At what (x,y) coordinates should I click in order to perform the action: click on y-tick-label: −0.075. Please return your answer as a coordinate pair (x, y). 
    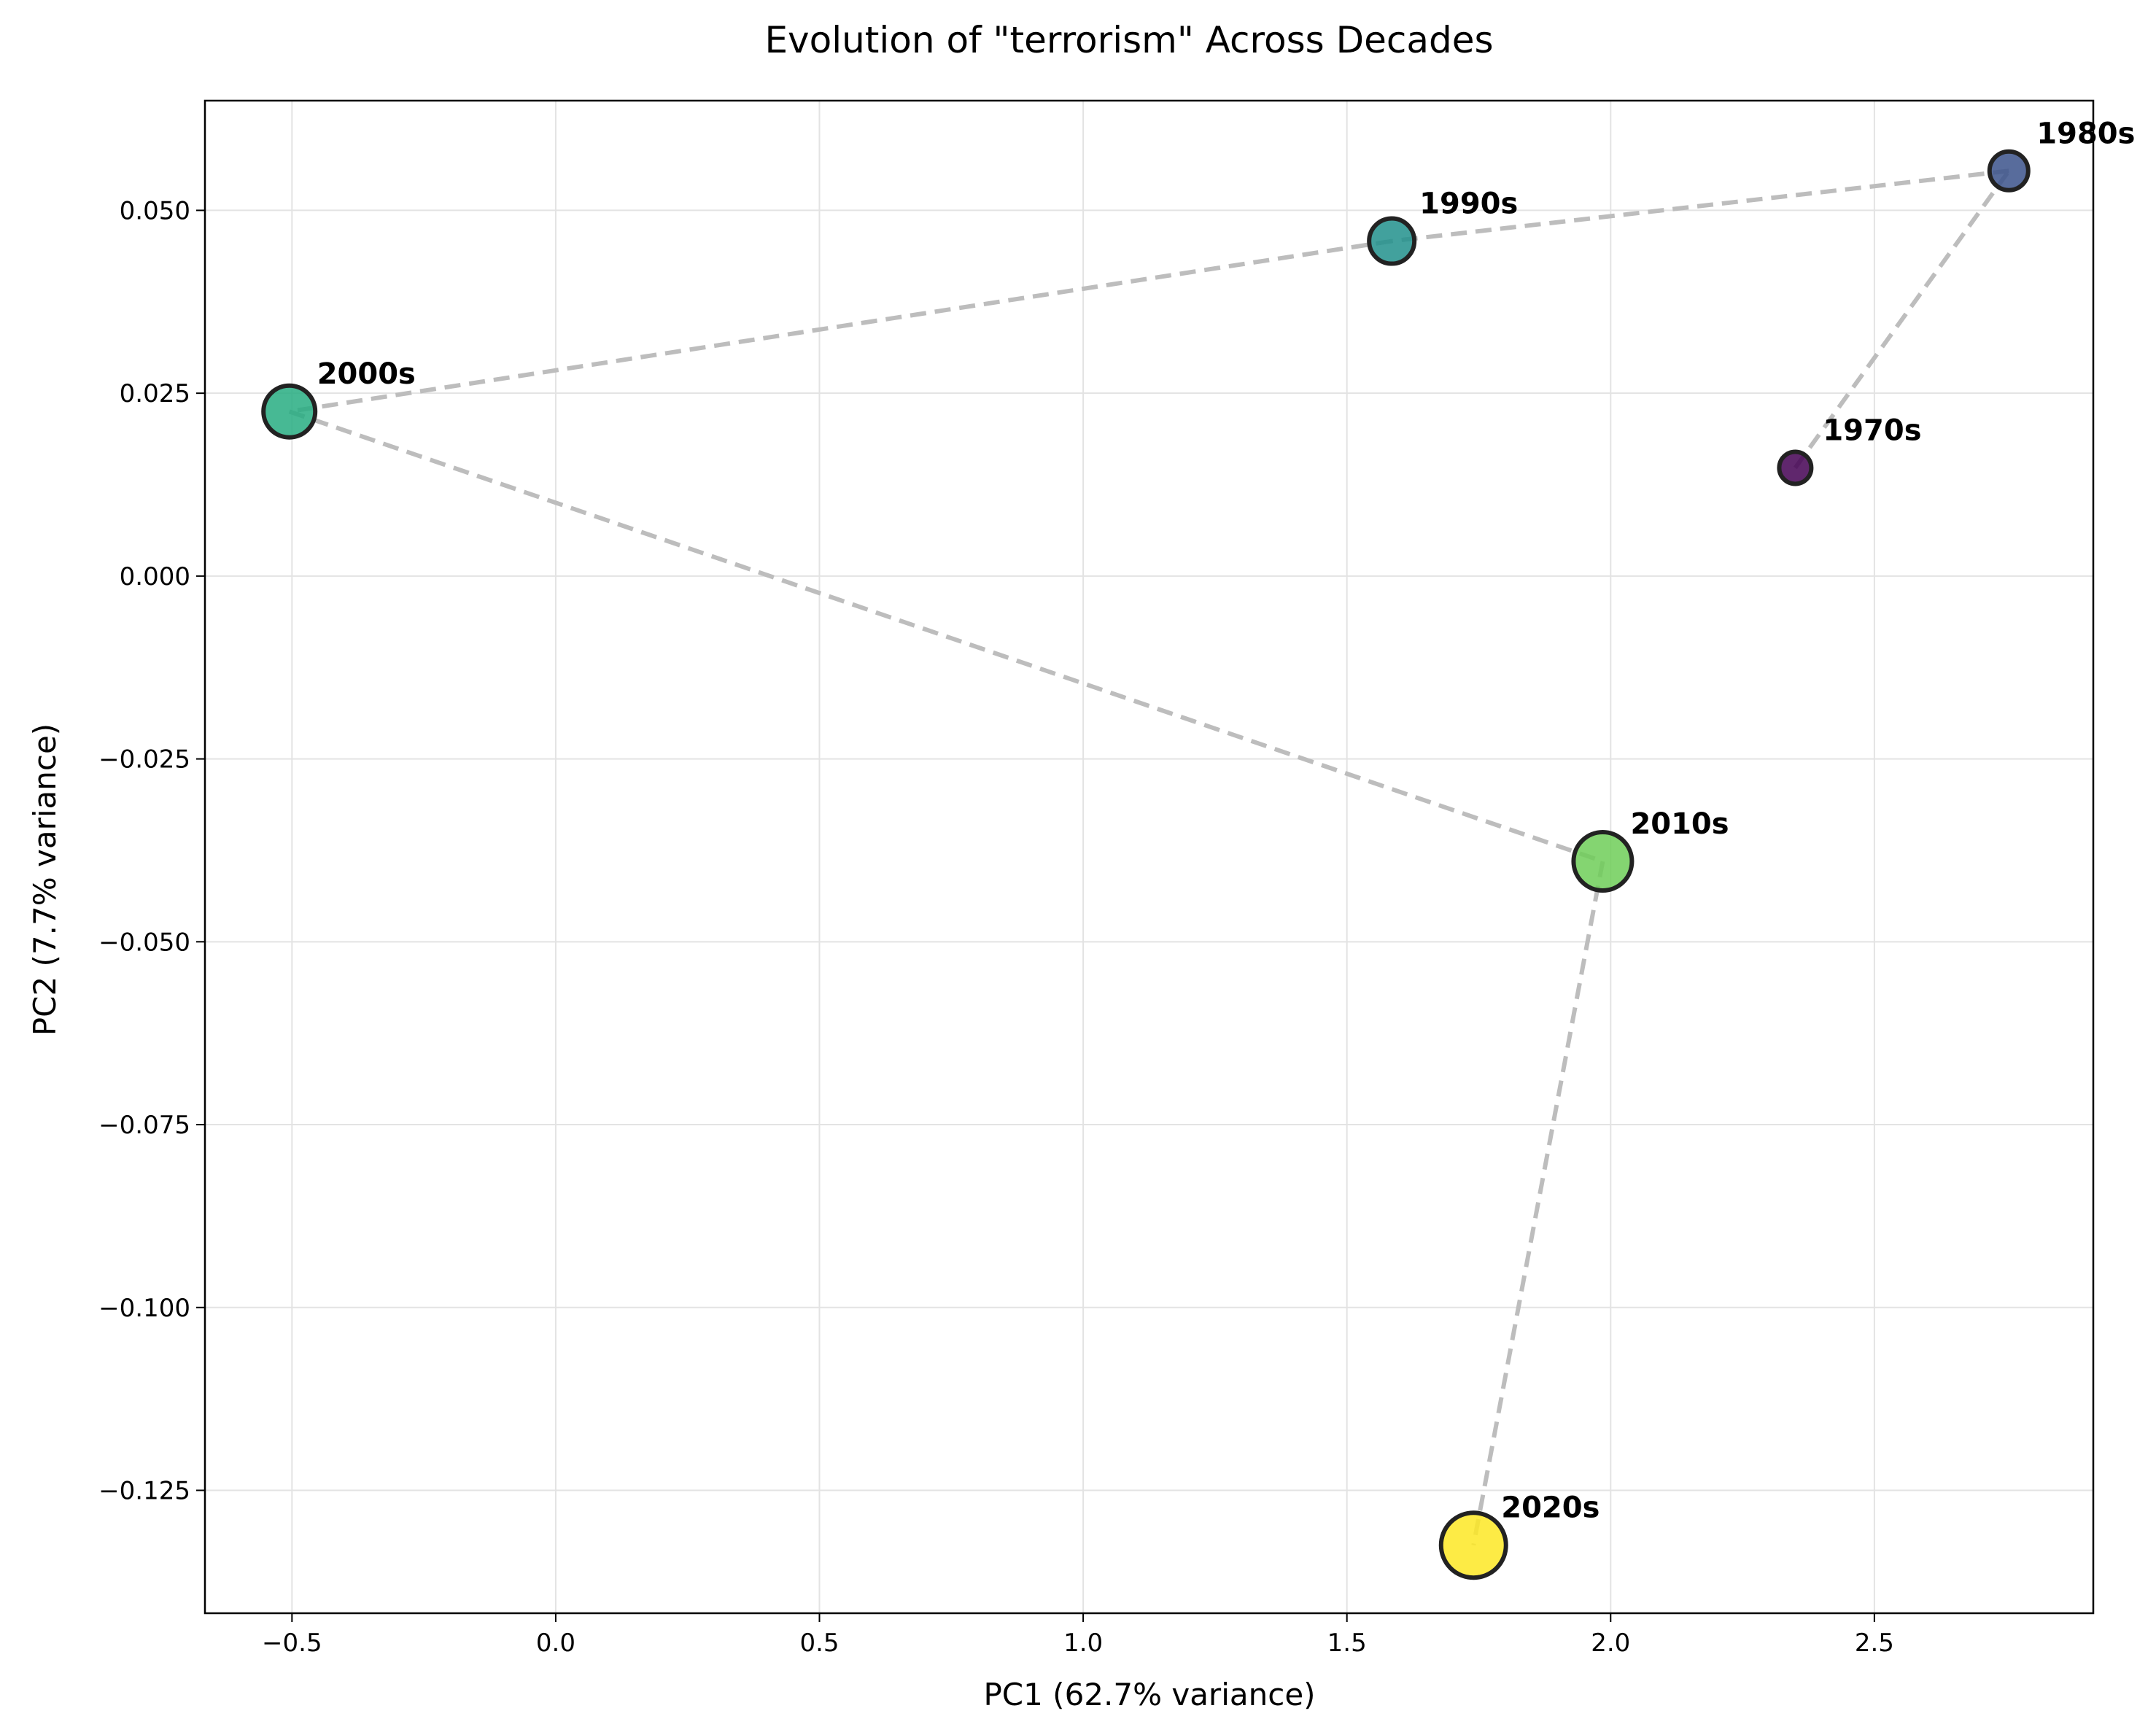
    Looking at the image, I should click on (144, 1125).